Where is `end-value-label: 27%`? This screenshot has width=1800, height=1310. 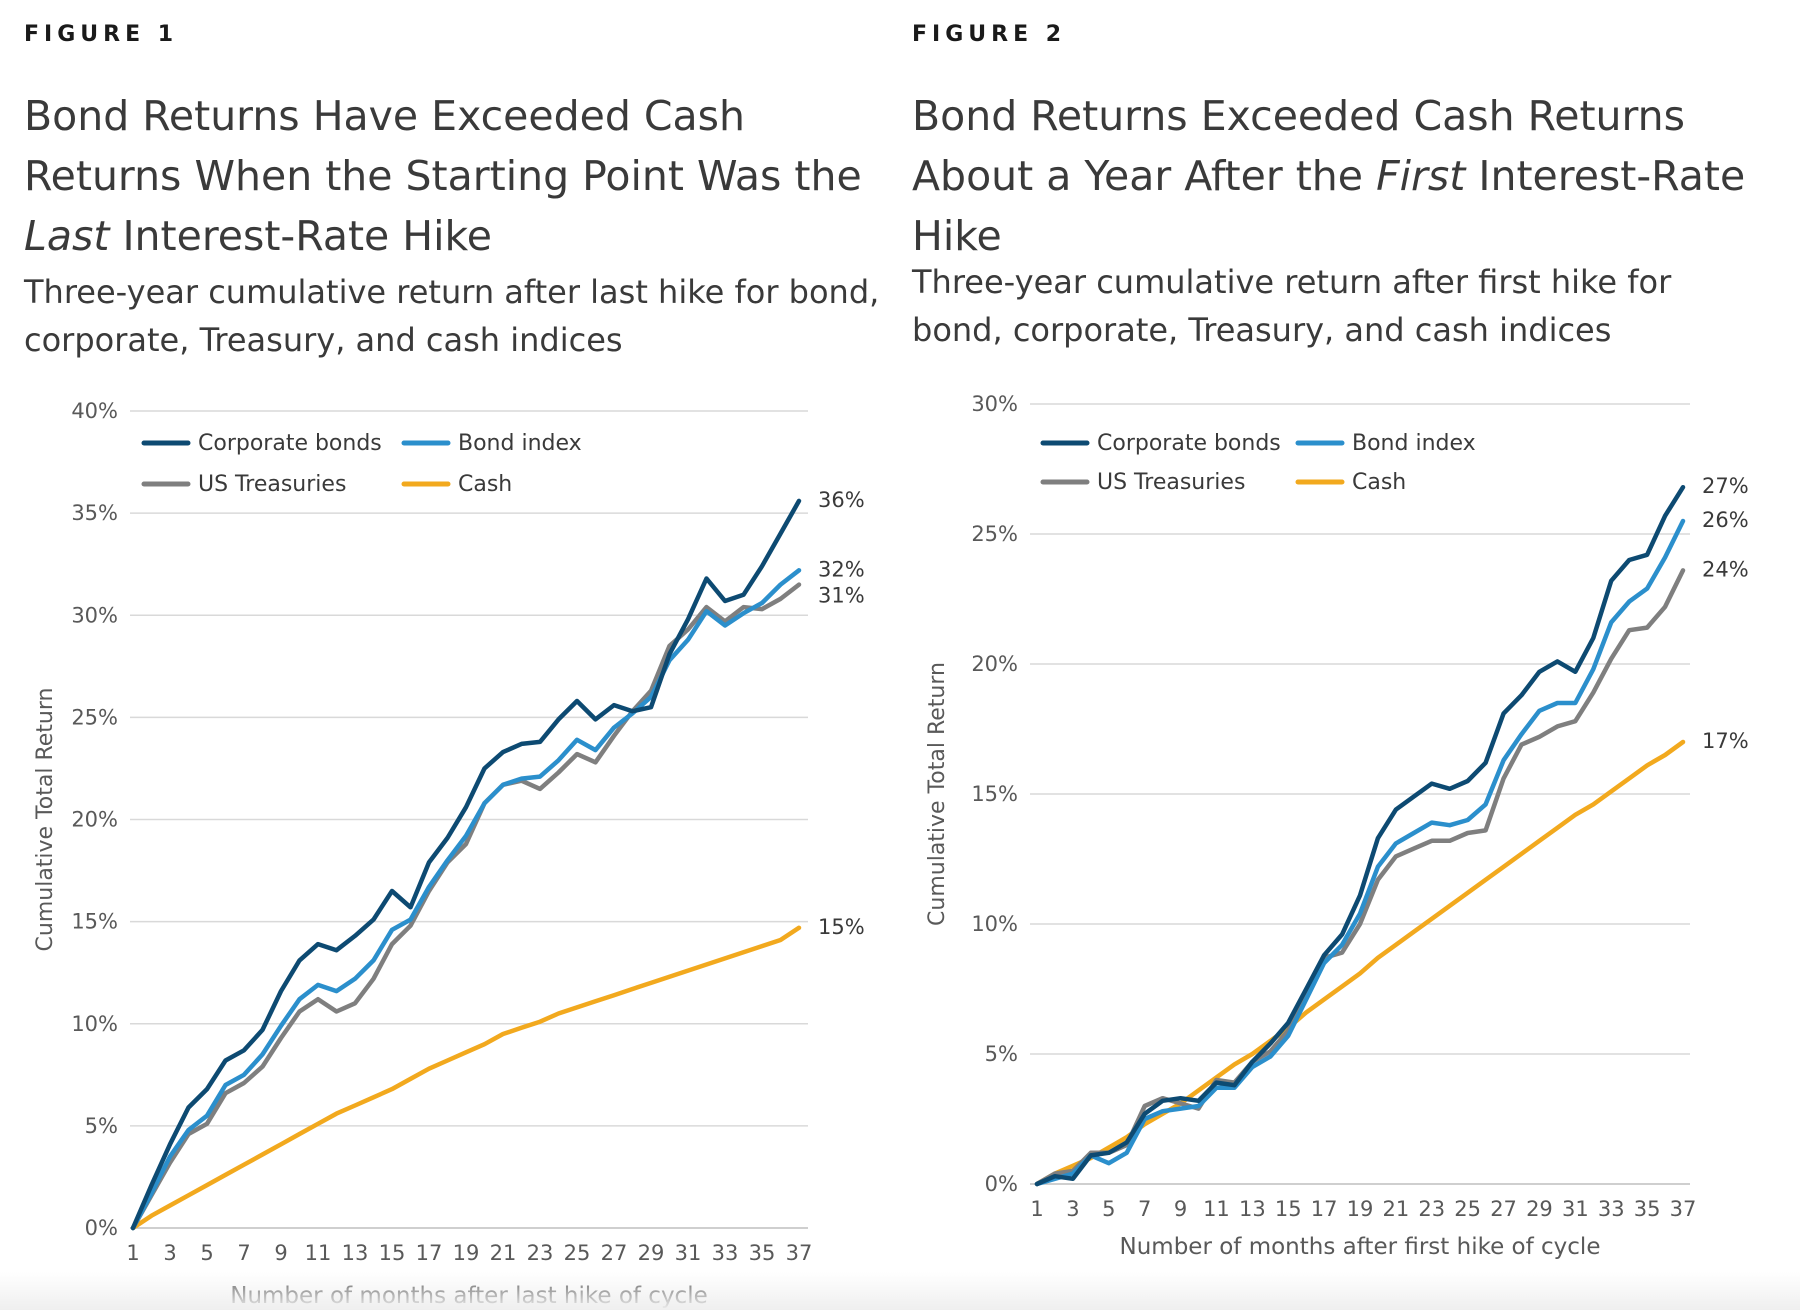
end-value-label: 27% is located at coordinates (1725, 486).